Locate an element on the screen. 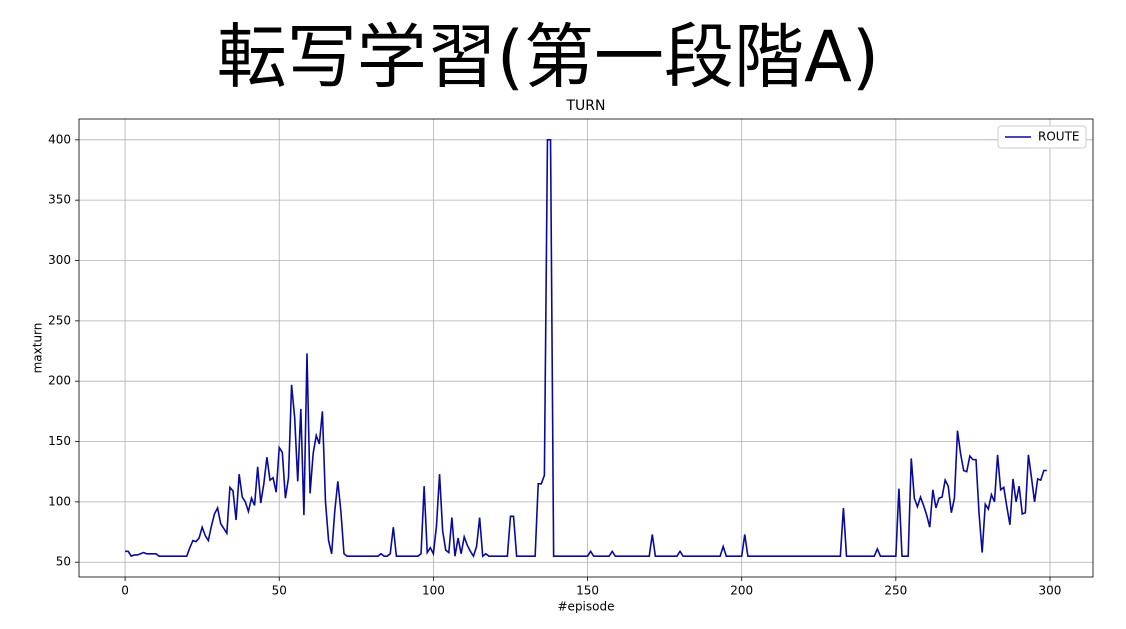 The image size is (1126, 629). y-tick-label: 300 is located at coordinates (59, 260).